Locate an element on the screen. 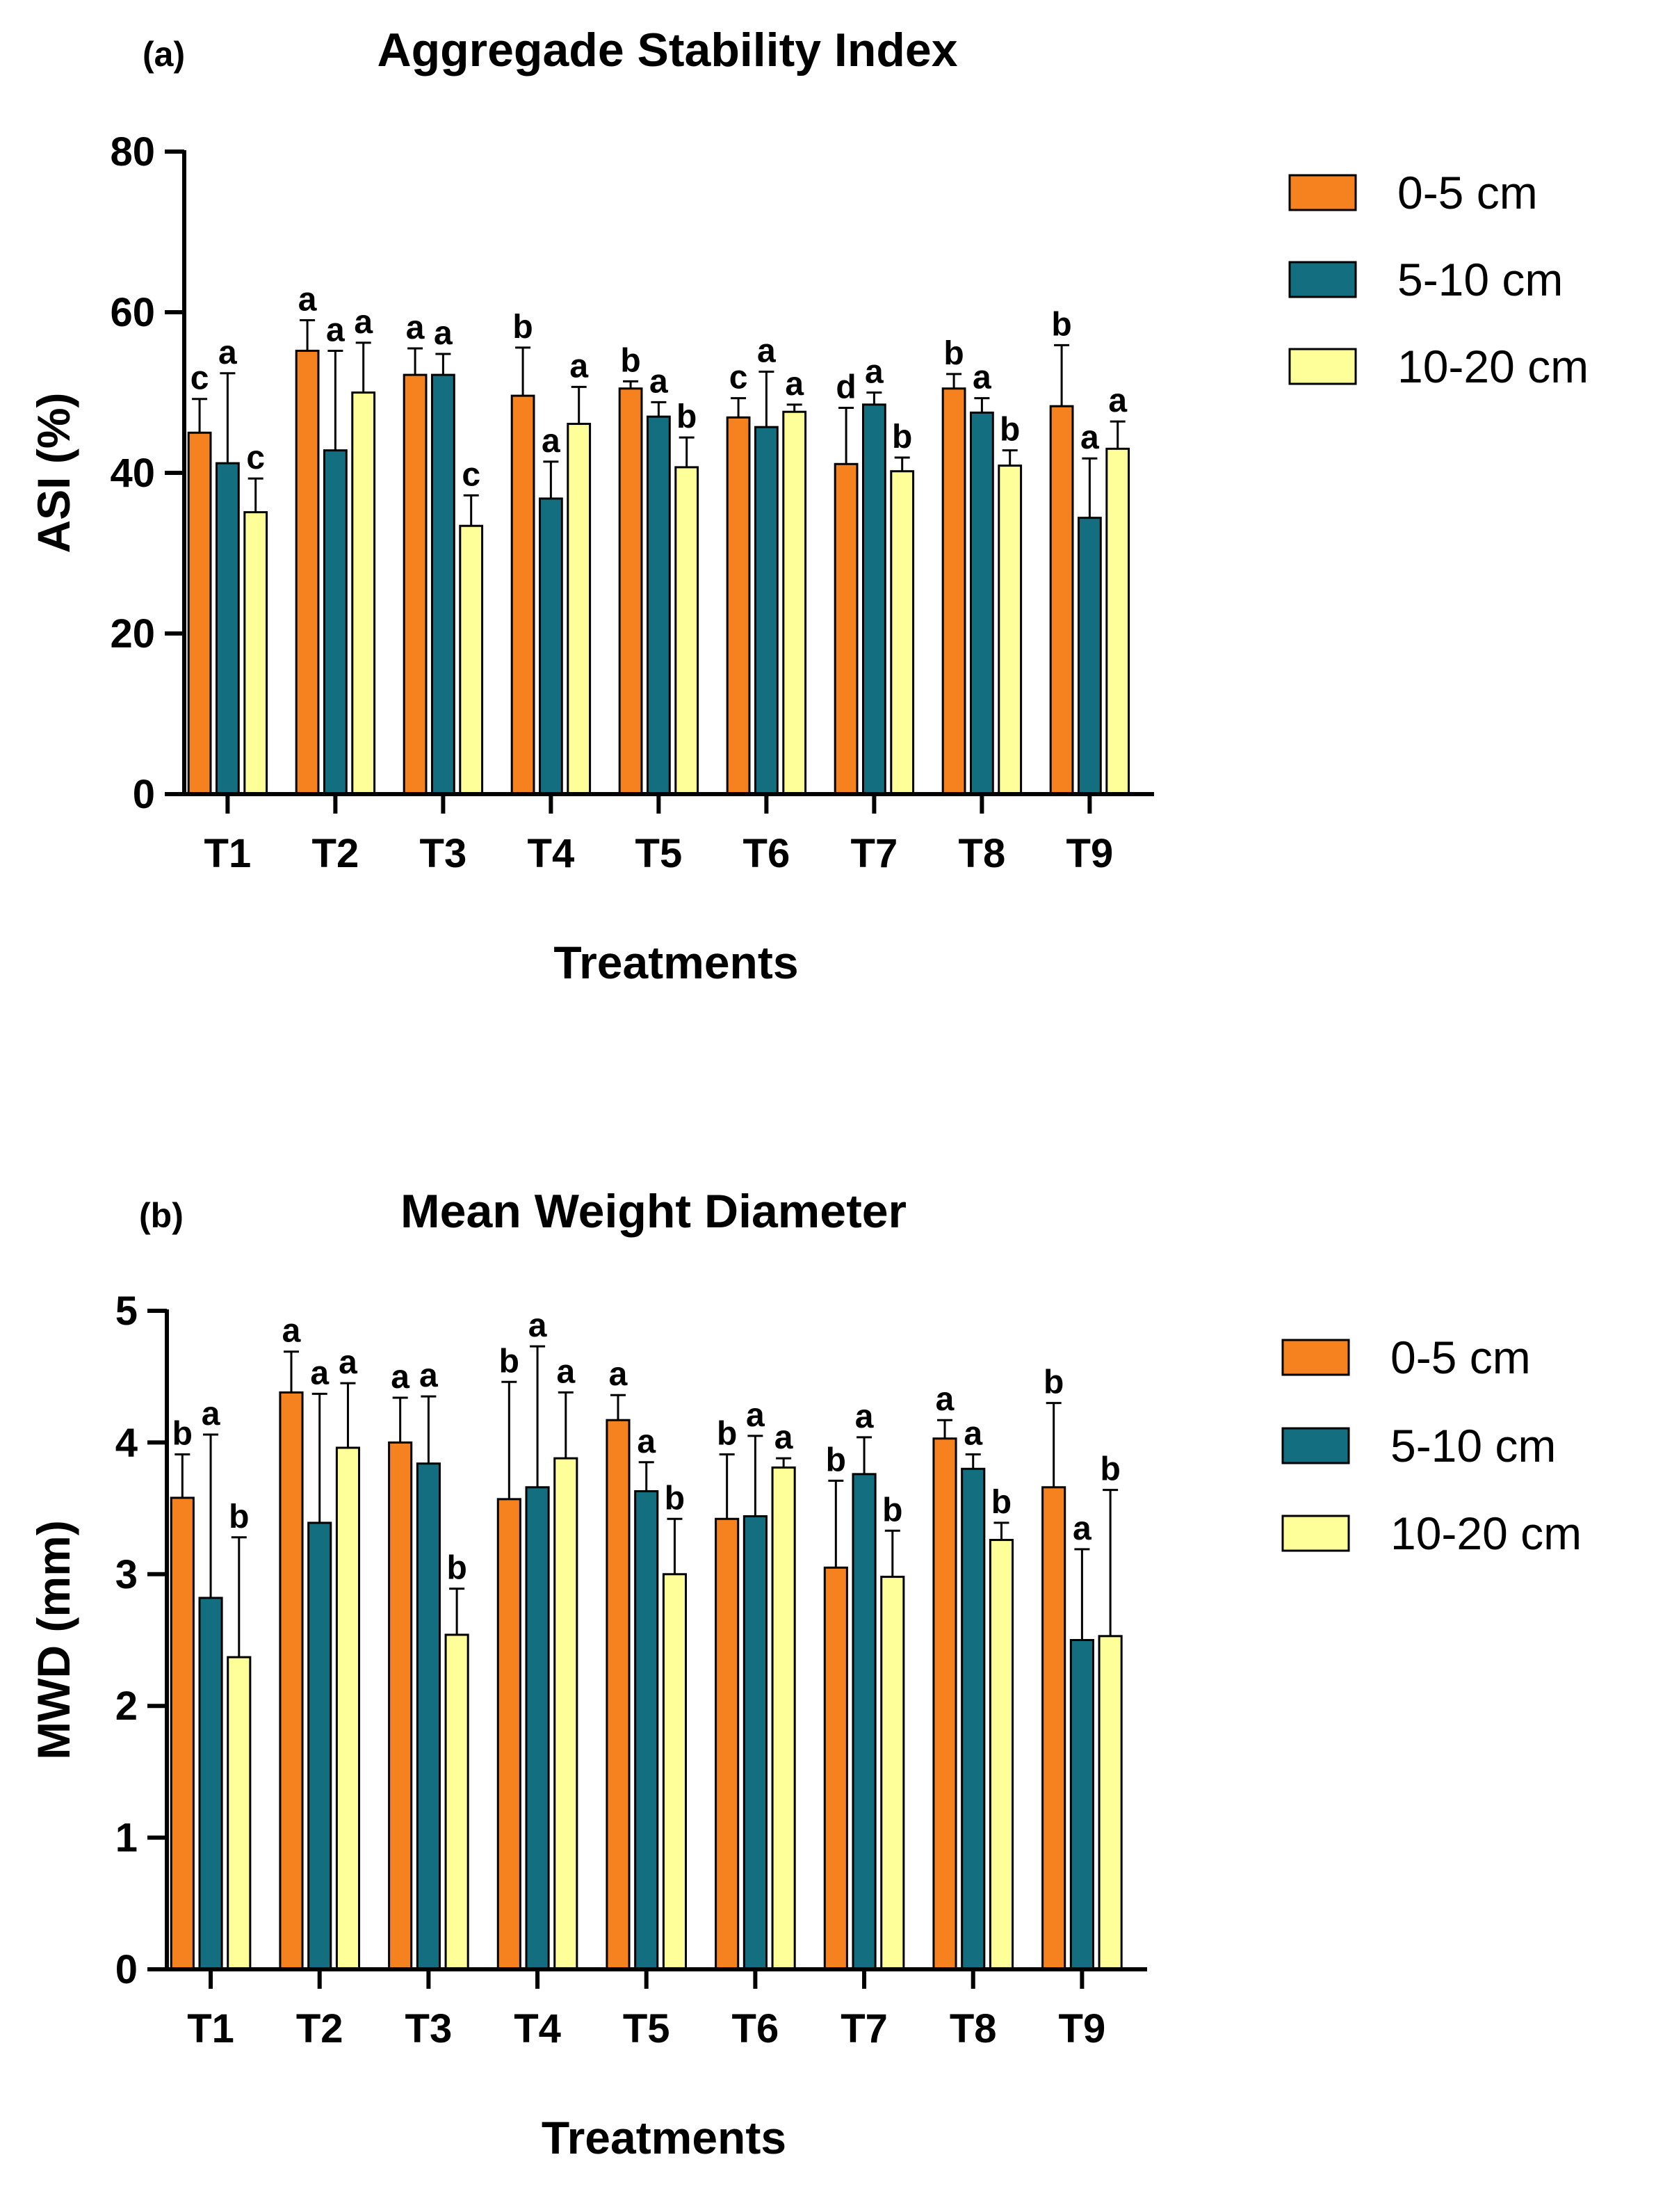  bar-T1-5-10 cm is located at coordinates (211, 1784).